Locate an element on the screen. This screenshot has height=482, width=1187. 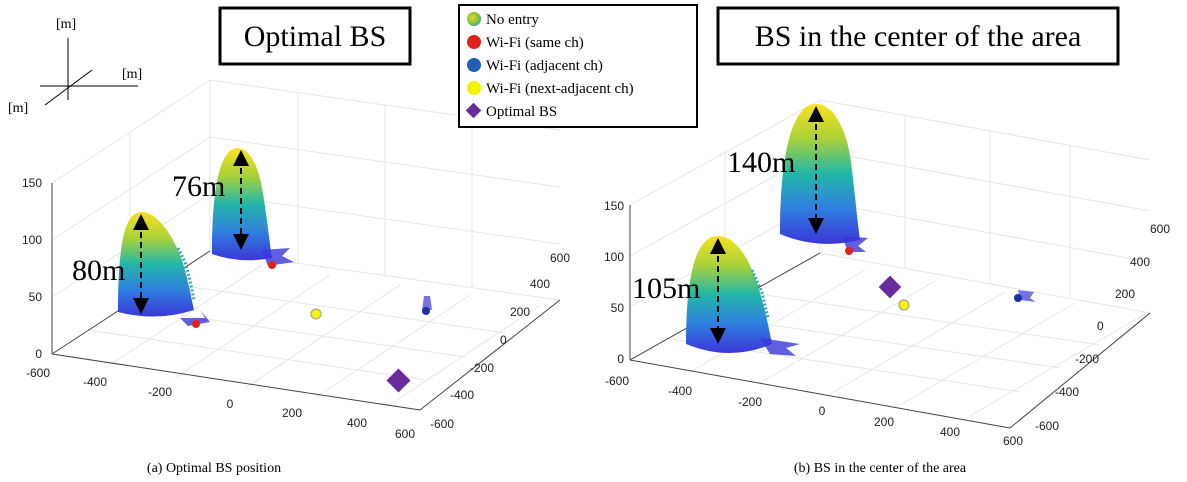
yellow-circle-icon is located at coordinates (474, 88).